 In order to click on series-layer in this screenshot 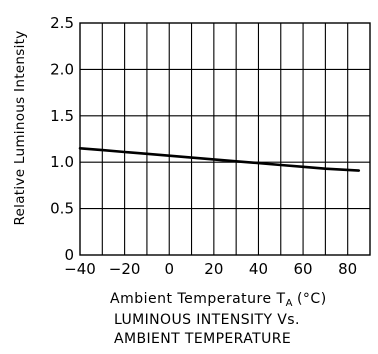, I will do `click(219, 159)`.